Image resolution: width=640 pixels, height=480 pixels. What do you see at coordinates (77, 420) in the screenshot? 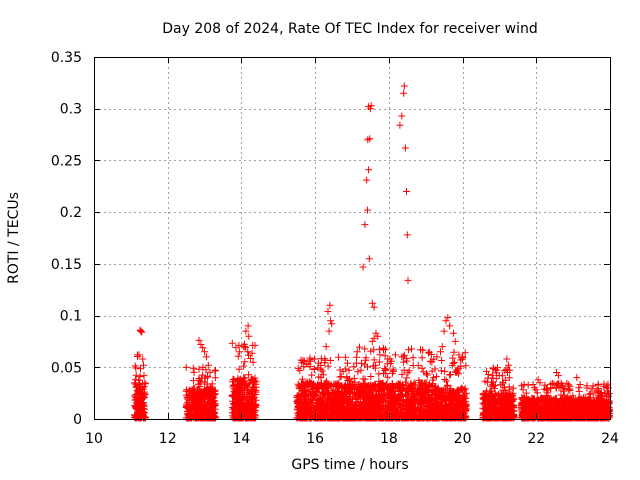
I see `y-tick-label: 0` at bounding box center [77, 420].